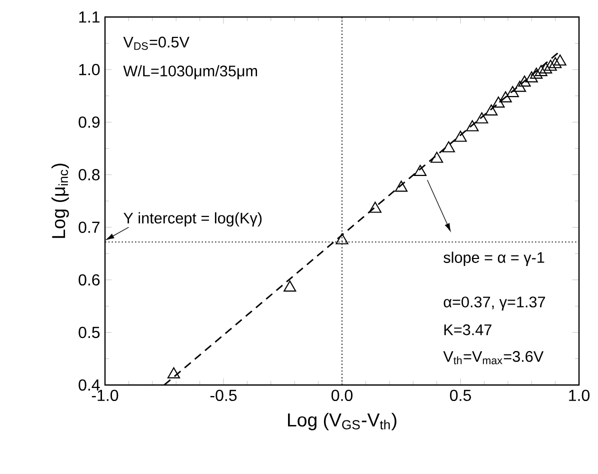 The image size is (598, 474). Describe the element at coordinates (156, 43) in the screenshot. I see `annotation: V$_{DS}$=0.5V` at that location.